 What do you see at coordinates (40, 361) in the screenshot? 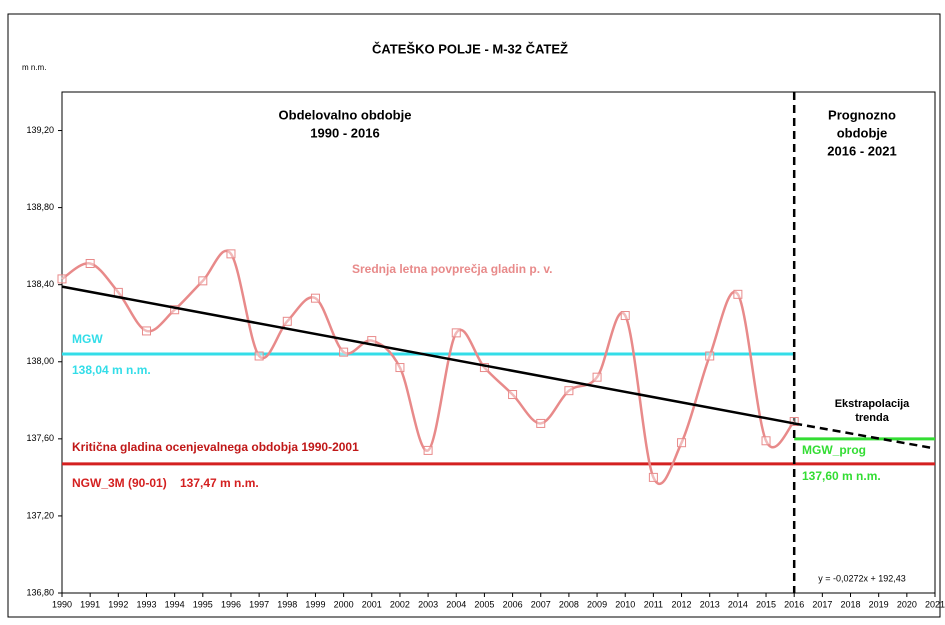
I see `y-tick-label: 138,00` at bounding box center [40, 361].